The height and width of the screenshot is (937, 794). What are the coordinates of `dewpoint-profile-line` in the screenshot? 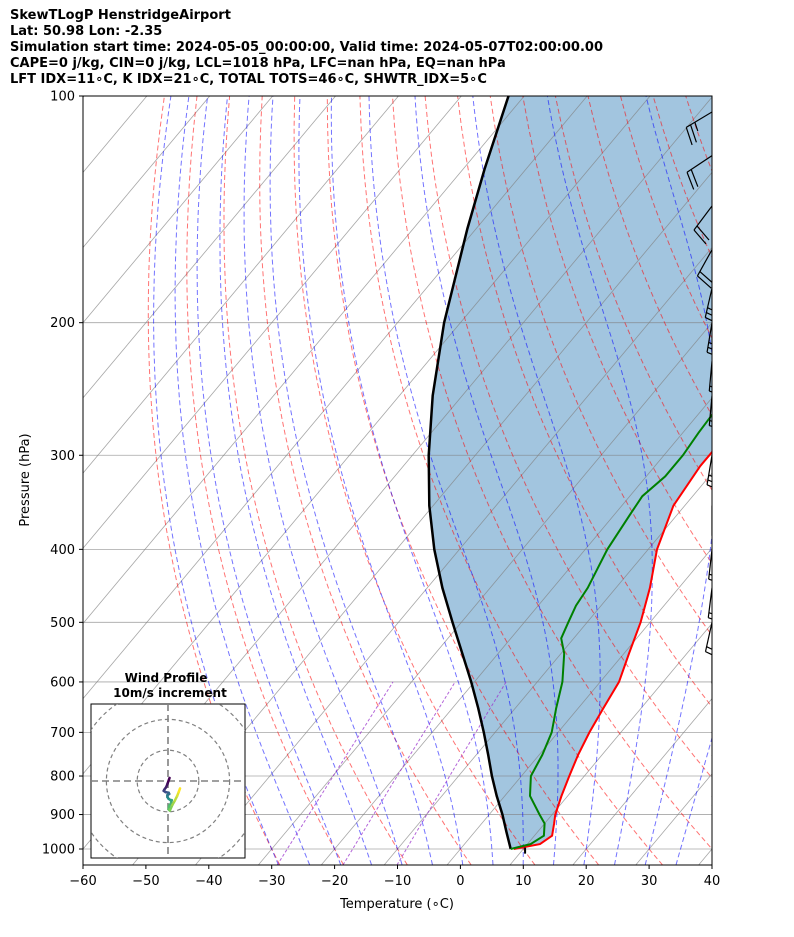 It's located at (611, 631).